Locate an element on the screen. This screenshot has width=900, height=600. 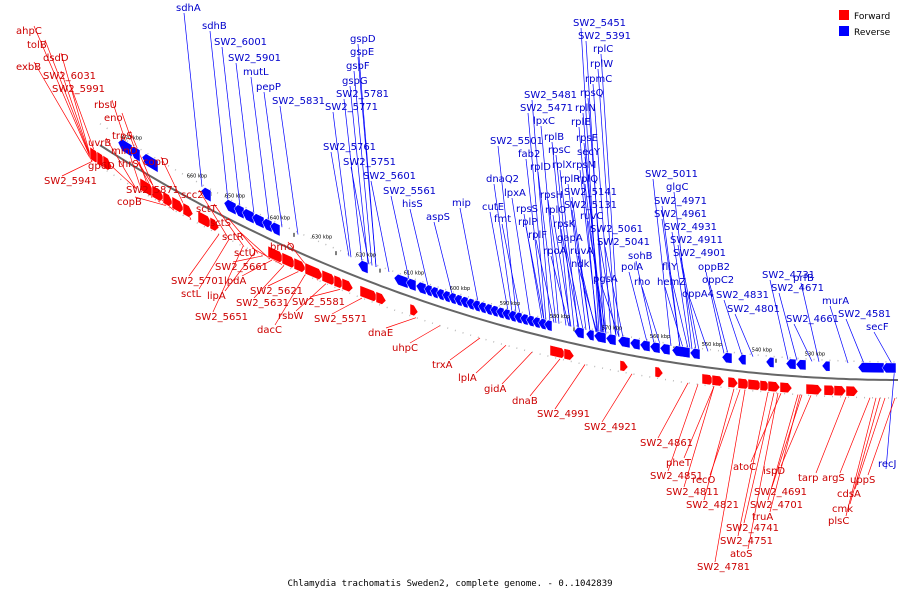
kbp-label: 670 kbp is located at coordinates (132, 138).